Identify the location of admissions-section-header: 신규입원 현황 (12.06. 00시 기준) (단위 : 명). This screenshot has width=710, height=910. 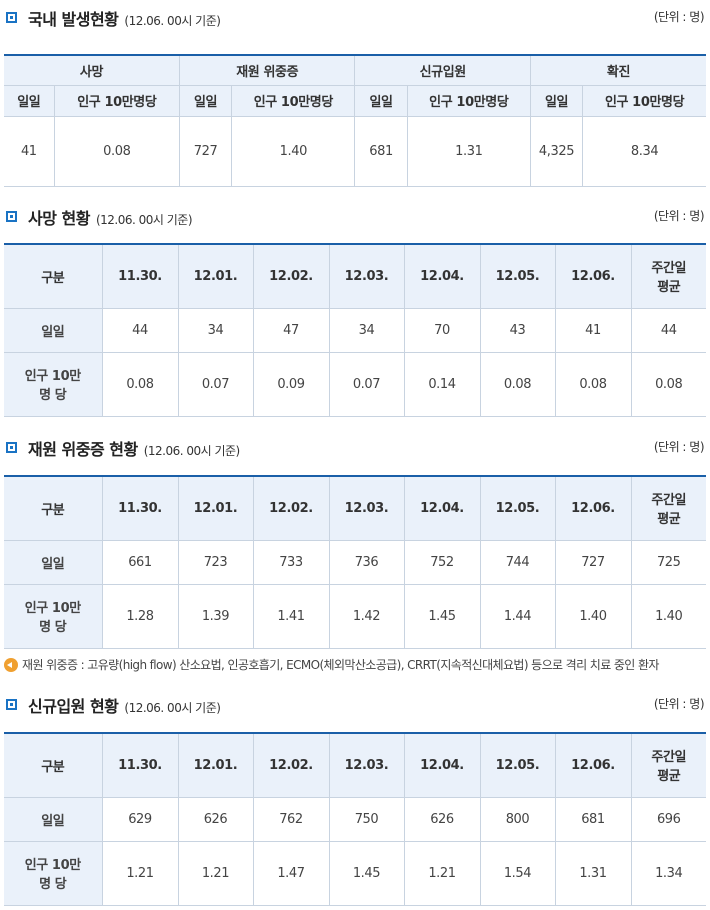
(357, 705).